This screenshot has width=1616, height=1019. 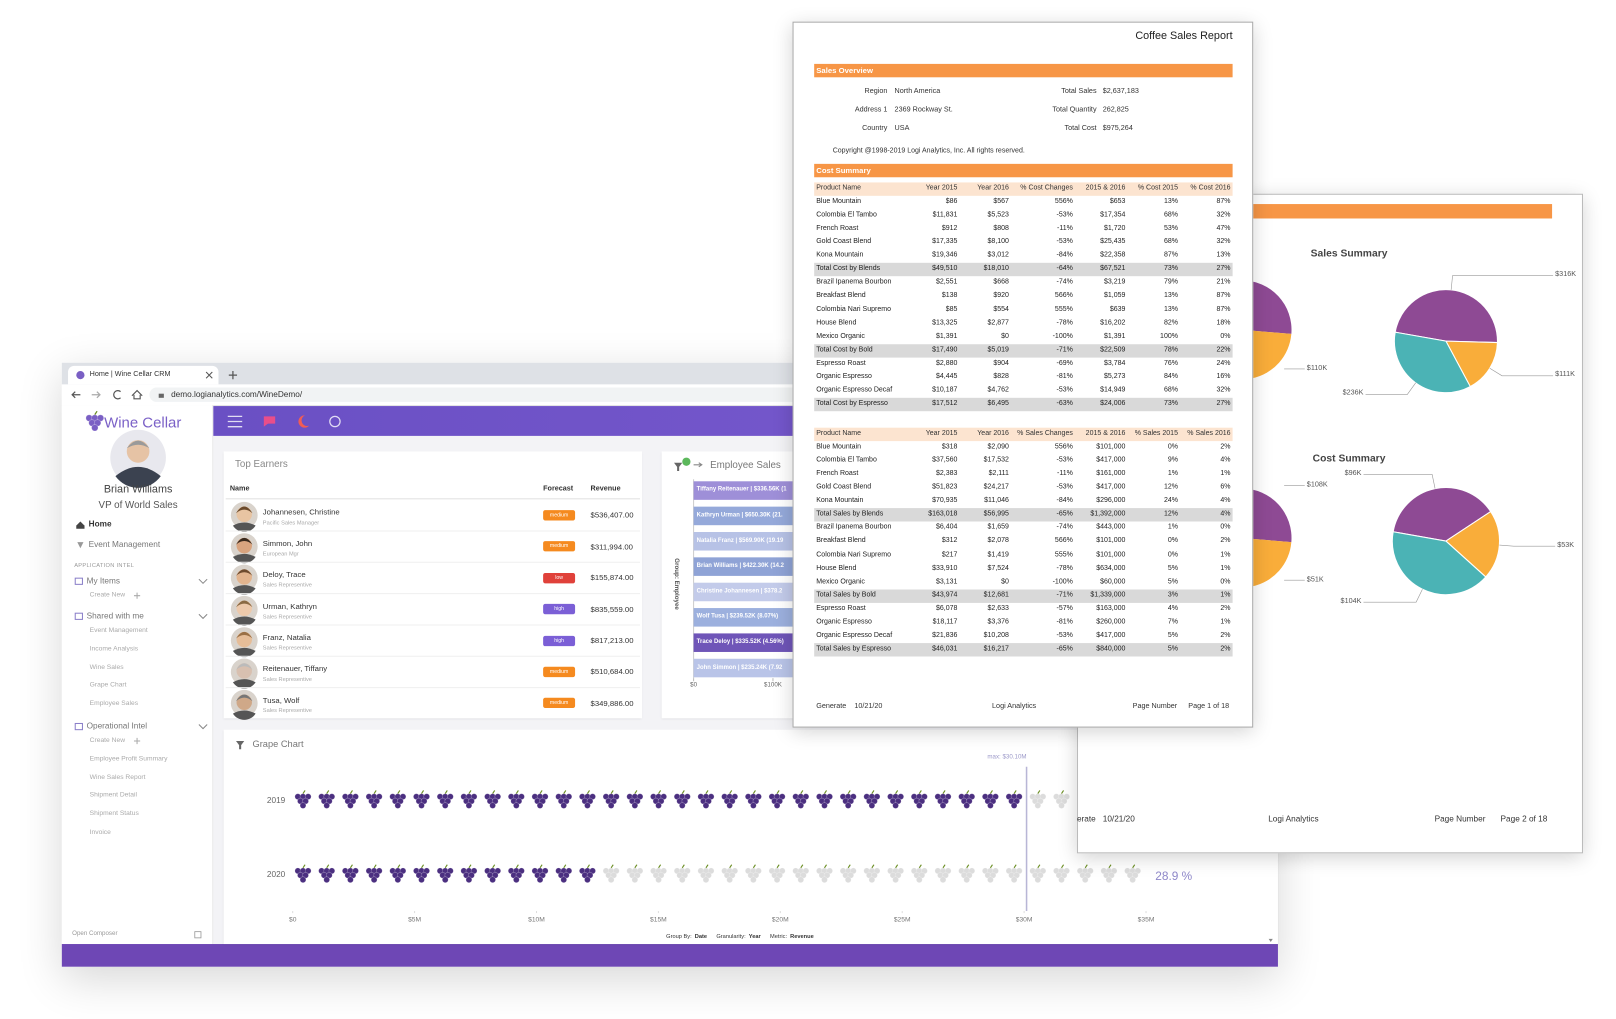 I want to click on table-cell: -84%, so click(x=1064, y=255).